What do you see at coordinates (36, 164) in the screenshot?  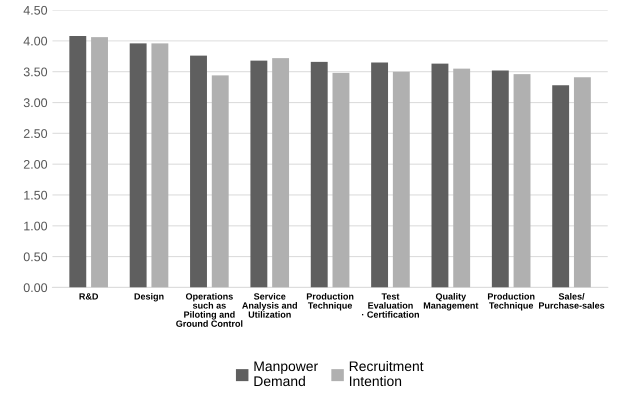 I see `y-tick-label: 2.00` at bounding box center [36, 164].